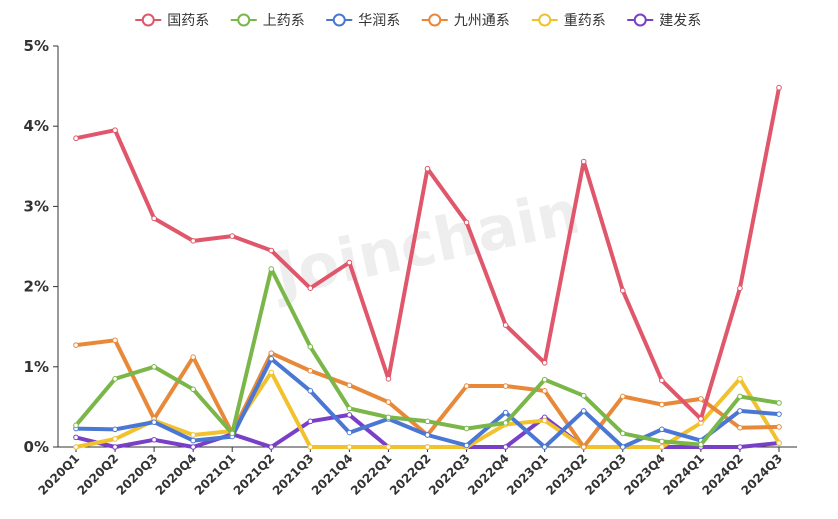  Describe the element at coordinates (568, 21) in the screenshot. I see `legend-item: 重药系` at that location.